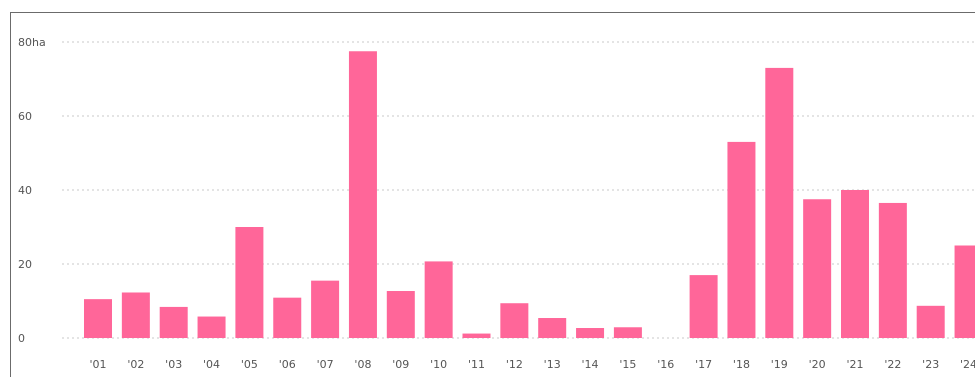 The width and height of the screenshot is (975, 377). I want to click on y-tick-label: 0, so click(21, 338).